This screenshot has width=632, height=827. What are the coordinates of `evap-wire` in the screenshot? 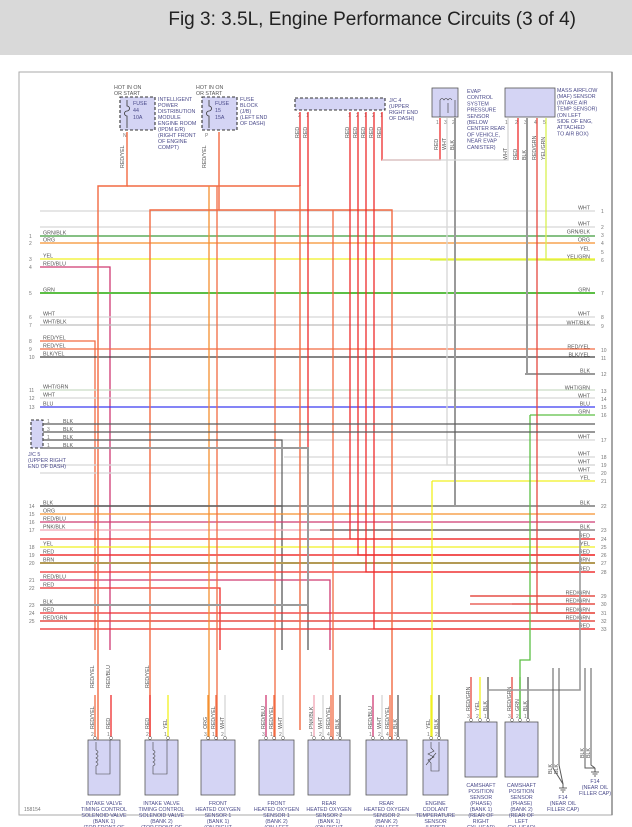 It's located at (524, 312).